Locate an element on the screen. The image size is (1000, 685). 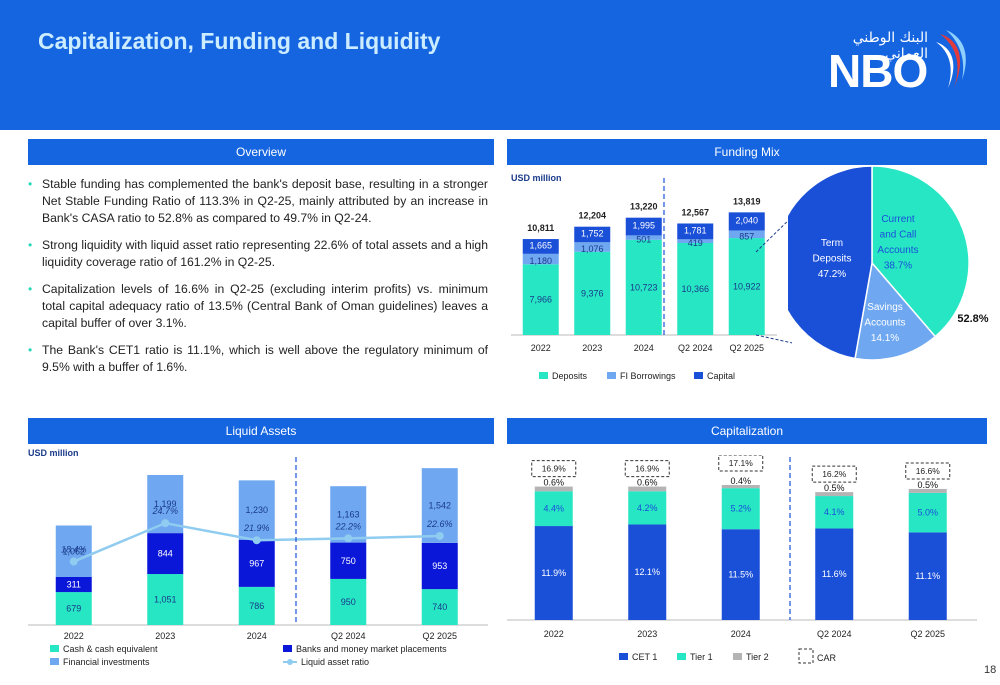
funding-total-label: 12,204 is located at coordinates (592, 216).